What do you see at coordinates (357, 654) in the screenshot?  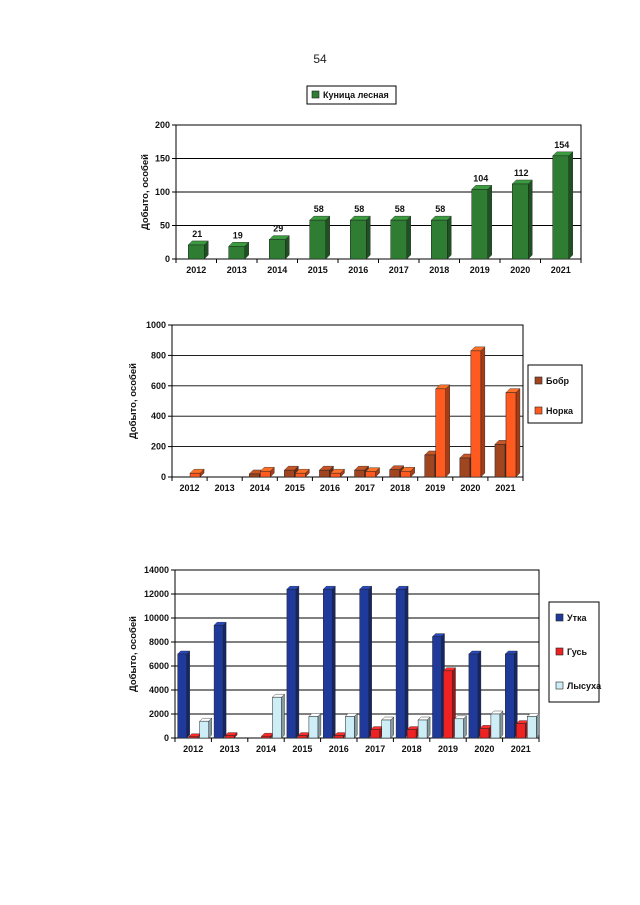 I see `plot-area` at bounding box center [357, 654].